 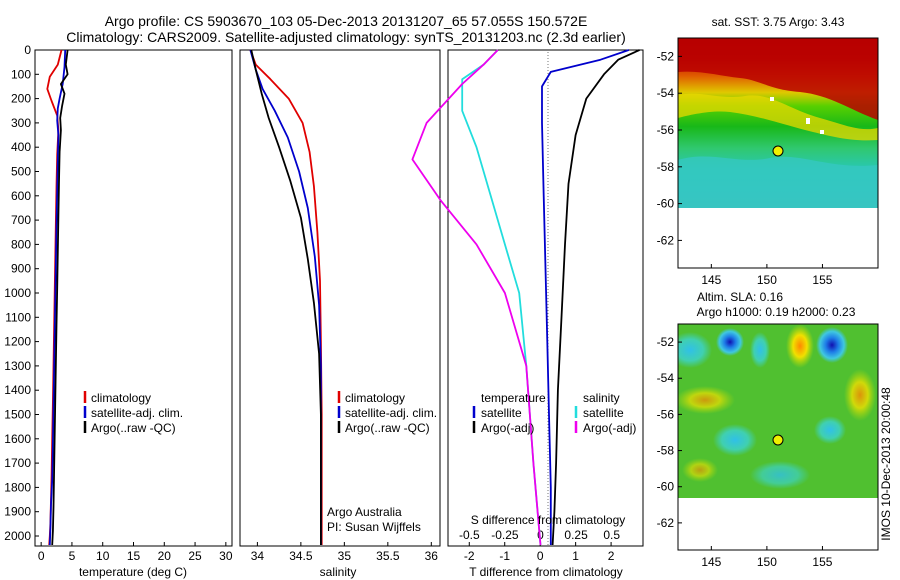 I want to click on sst-field, so click(x=778, y=123).